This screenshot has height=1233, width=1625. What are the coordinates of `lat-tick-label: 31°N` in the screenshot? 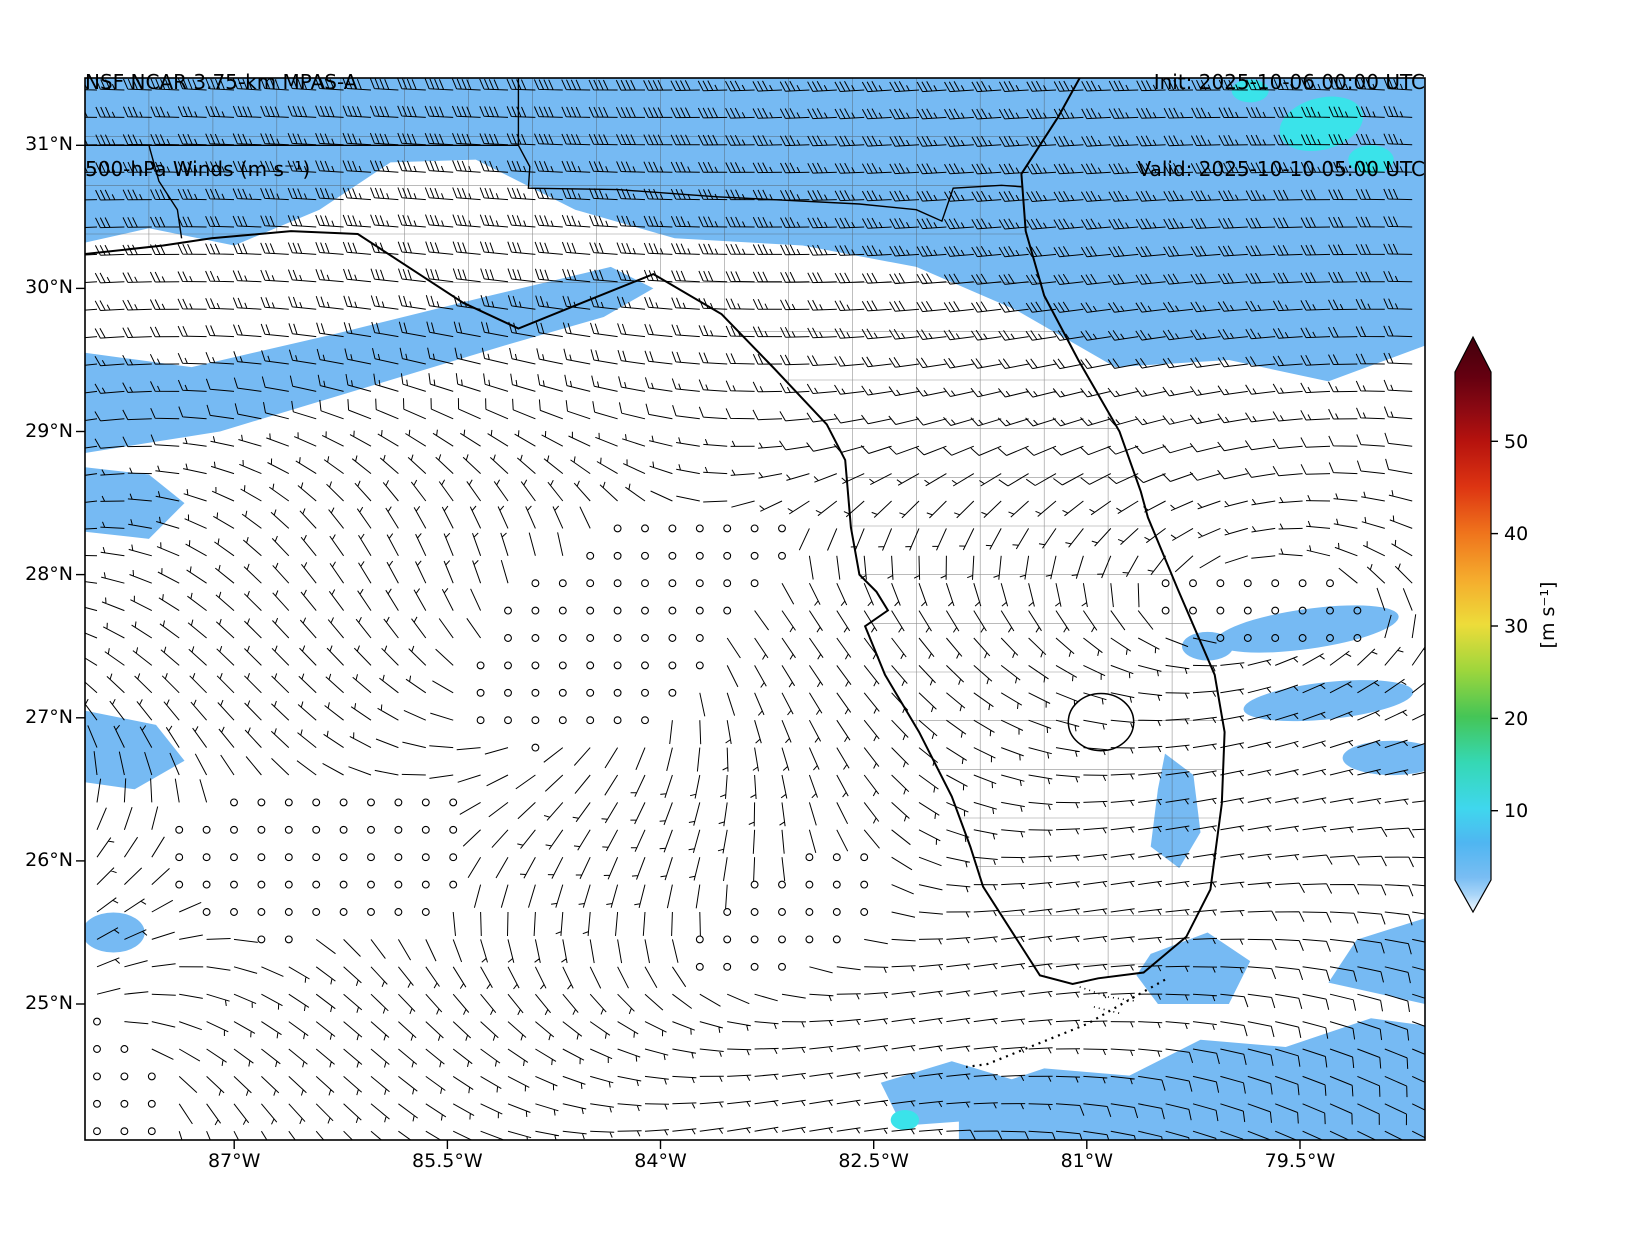 It's located at (49, 144).